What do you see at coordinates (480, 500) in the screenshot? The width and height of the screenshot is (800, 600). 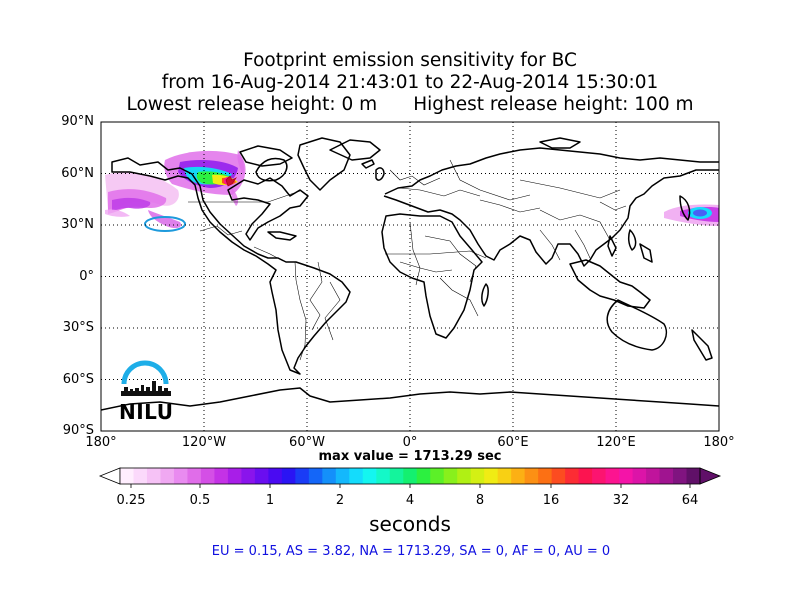 I see `colorbar-tick: 8` at bounding box center [480, 500].